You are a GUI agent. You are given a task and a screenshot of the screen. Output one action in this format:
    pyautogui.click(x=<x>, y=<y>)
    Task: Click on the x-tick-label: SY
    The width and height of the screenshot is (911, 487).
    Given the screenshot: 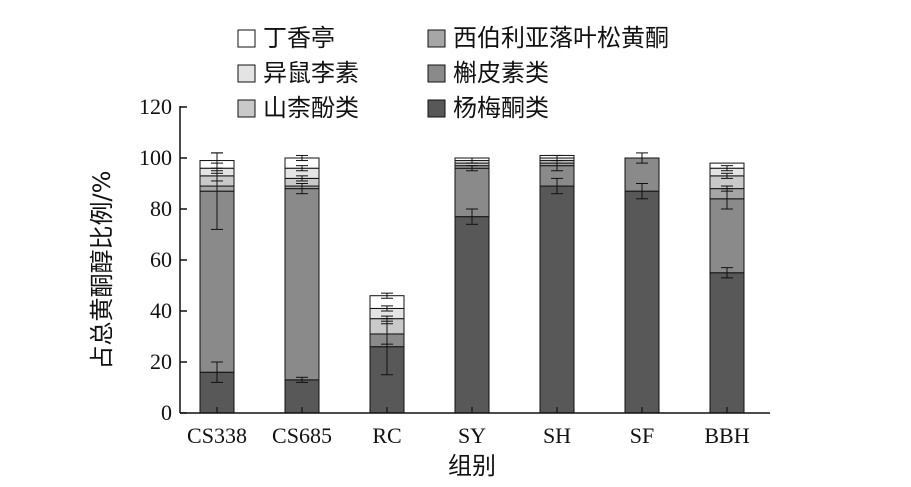 What is the action you would take?
    pyautogui.click(x=472, y=435)
    